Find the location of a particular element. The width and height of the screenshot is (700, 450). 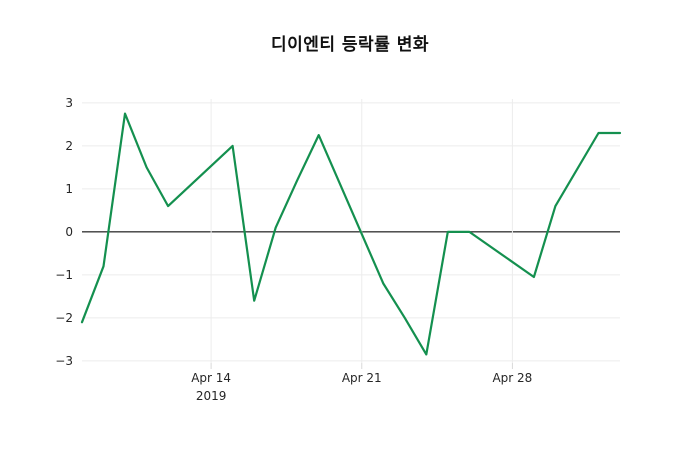

chart-title: 디이엔티 등락률 변화 is located at coordinates (350, 45).